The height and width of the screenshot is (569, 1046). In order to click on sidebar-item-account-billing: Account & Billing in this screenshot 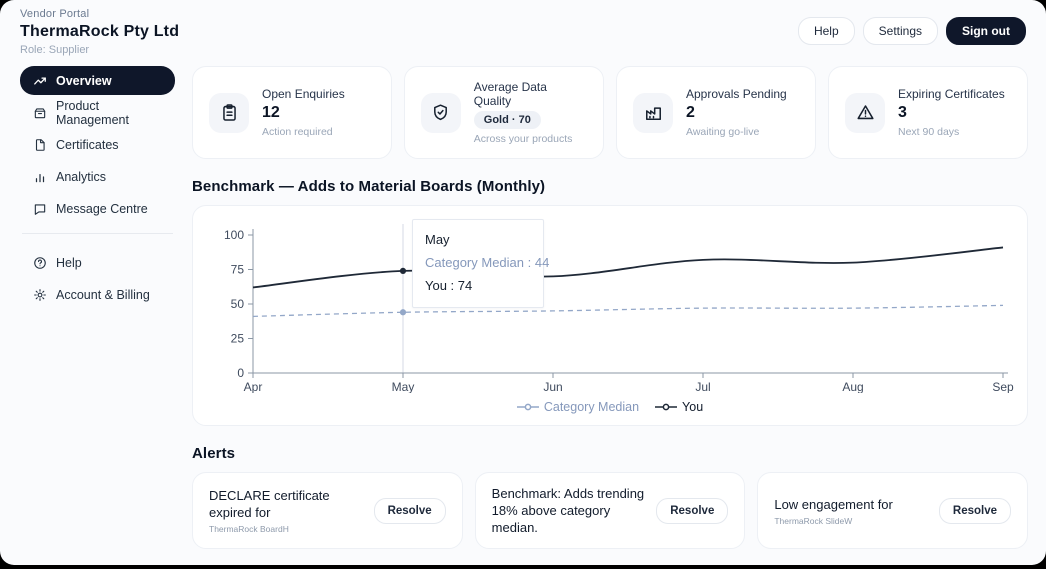, I will do `click(97, 294)`.